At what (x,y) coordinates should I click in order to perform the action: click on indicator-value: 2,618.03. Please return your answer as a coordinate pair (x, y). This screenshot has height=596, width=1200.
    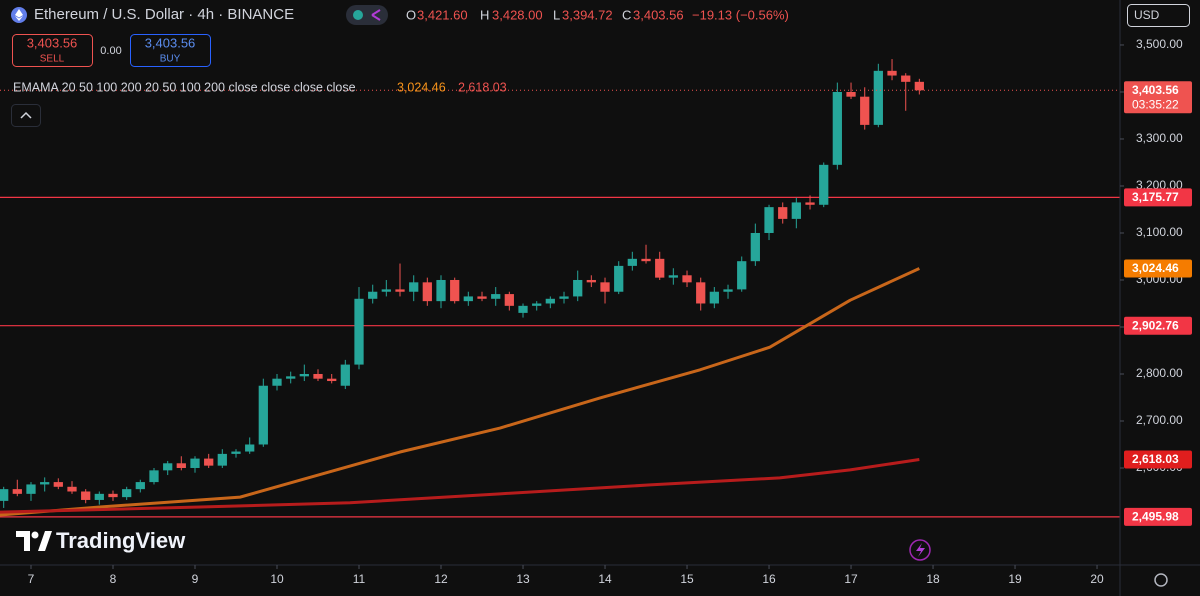
    Looking at the image, I should click on (482, 87).